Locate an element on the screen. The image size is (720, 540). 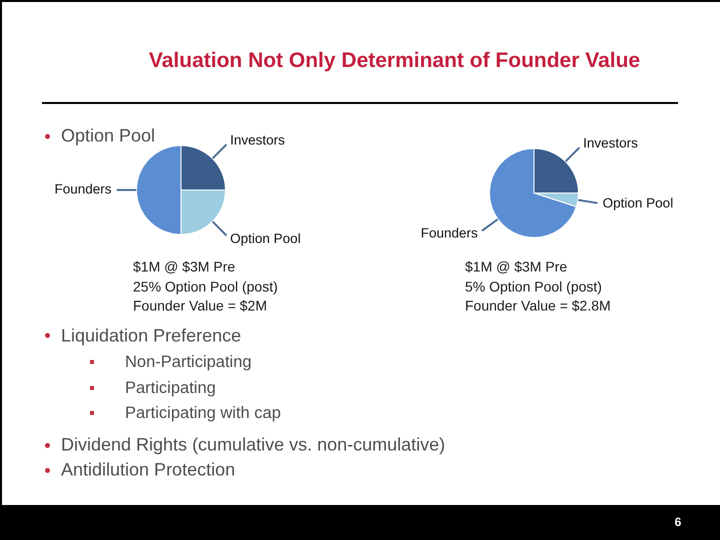
text: Founder Value = $2.8M is located at coordinates (538, 306).